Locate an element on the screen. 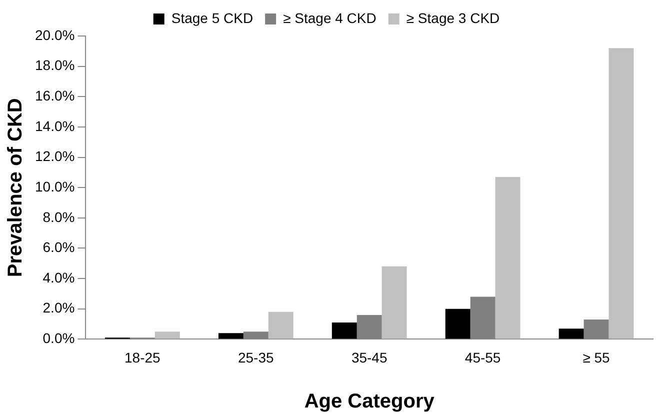 Image resolution: width=663 pixels, height=418 pixels. x-axis-title: Age Category is located at coordinates (370, 401).